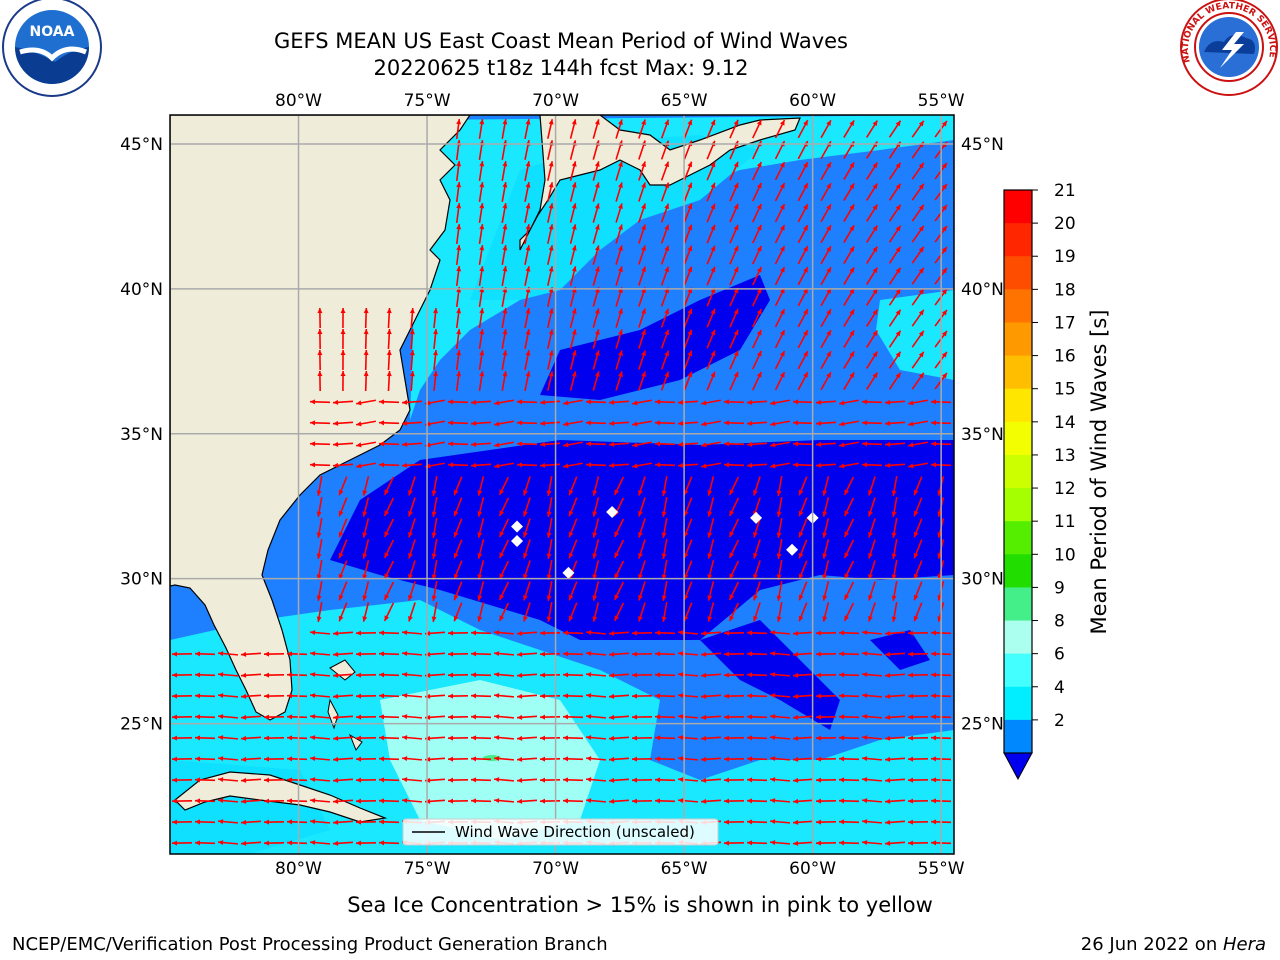  What do you see at coordinates (1065, 489) in the screenshot?
I see `colorbar-tick-label: 12` at bounding box center [1065, 489].